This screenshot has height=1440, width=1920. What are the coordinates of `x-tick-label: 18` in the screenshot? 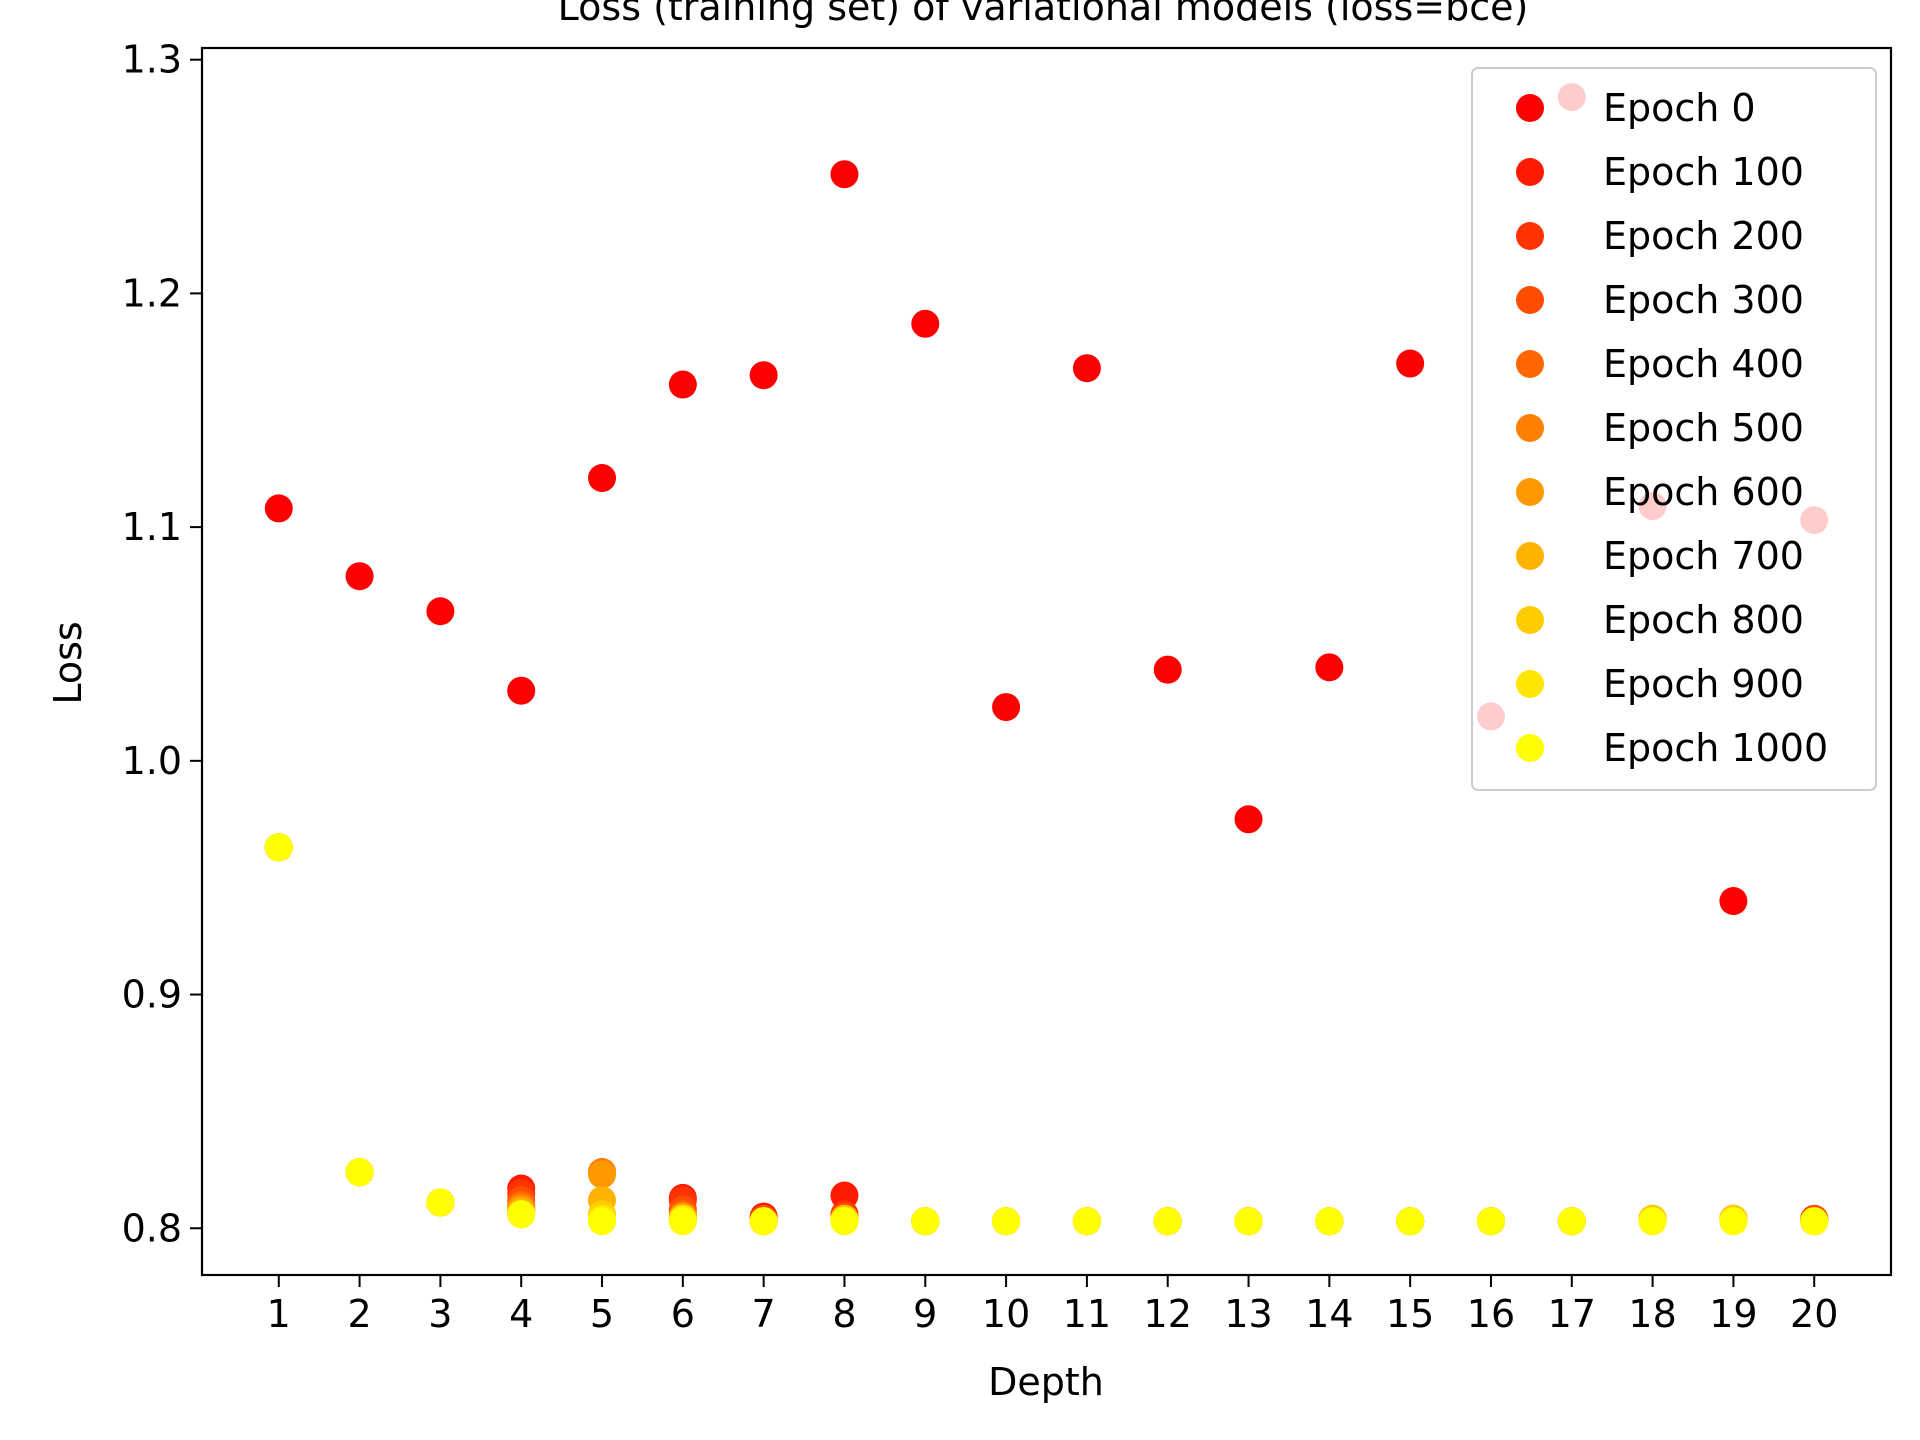 It's located at (1652, 1314).